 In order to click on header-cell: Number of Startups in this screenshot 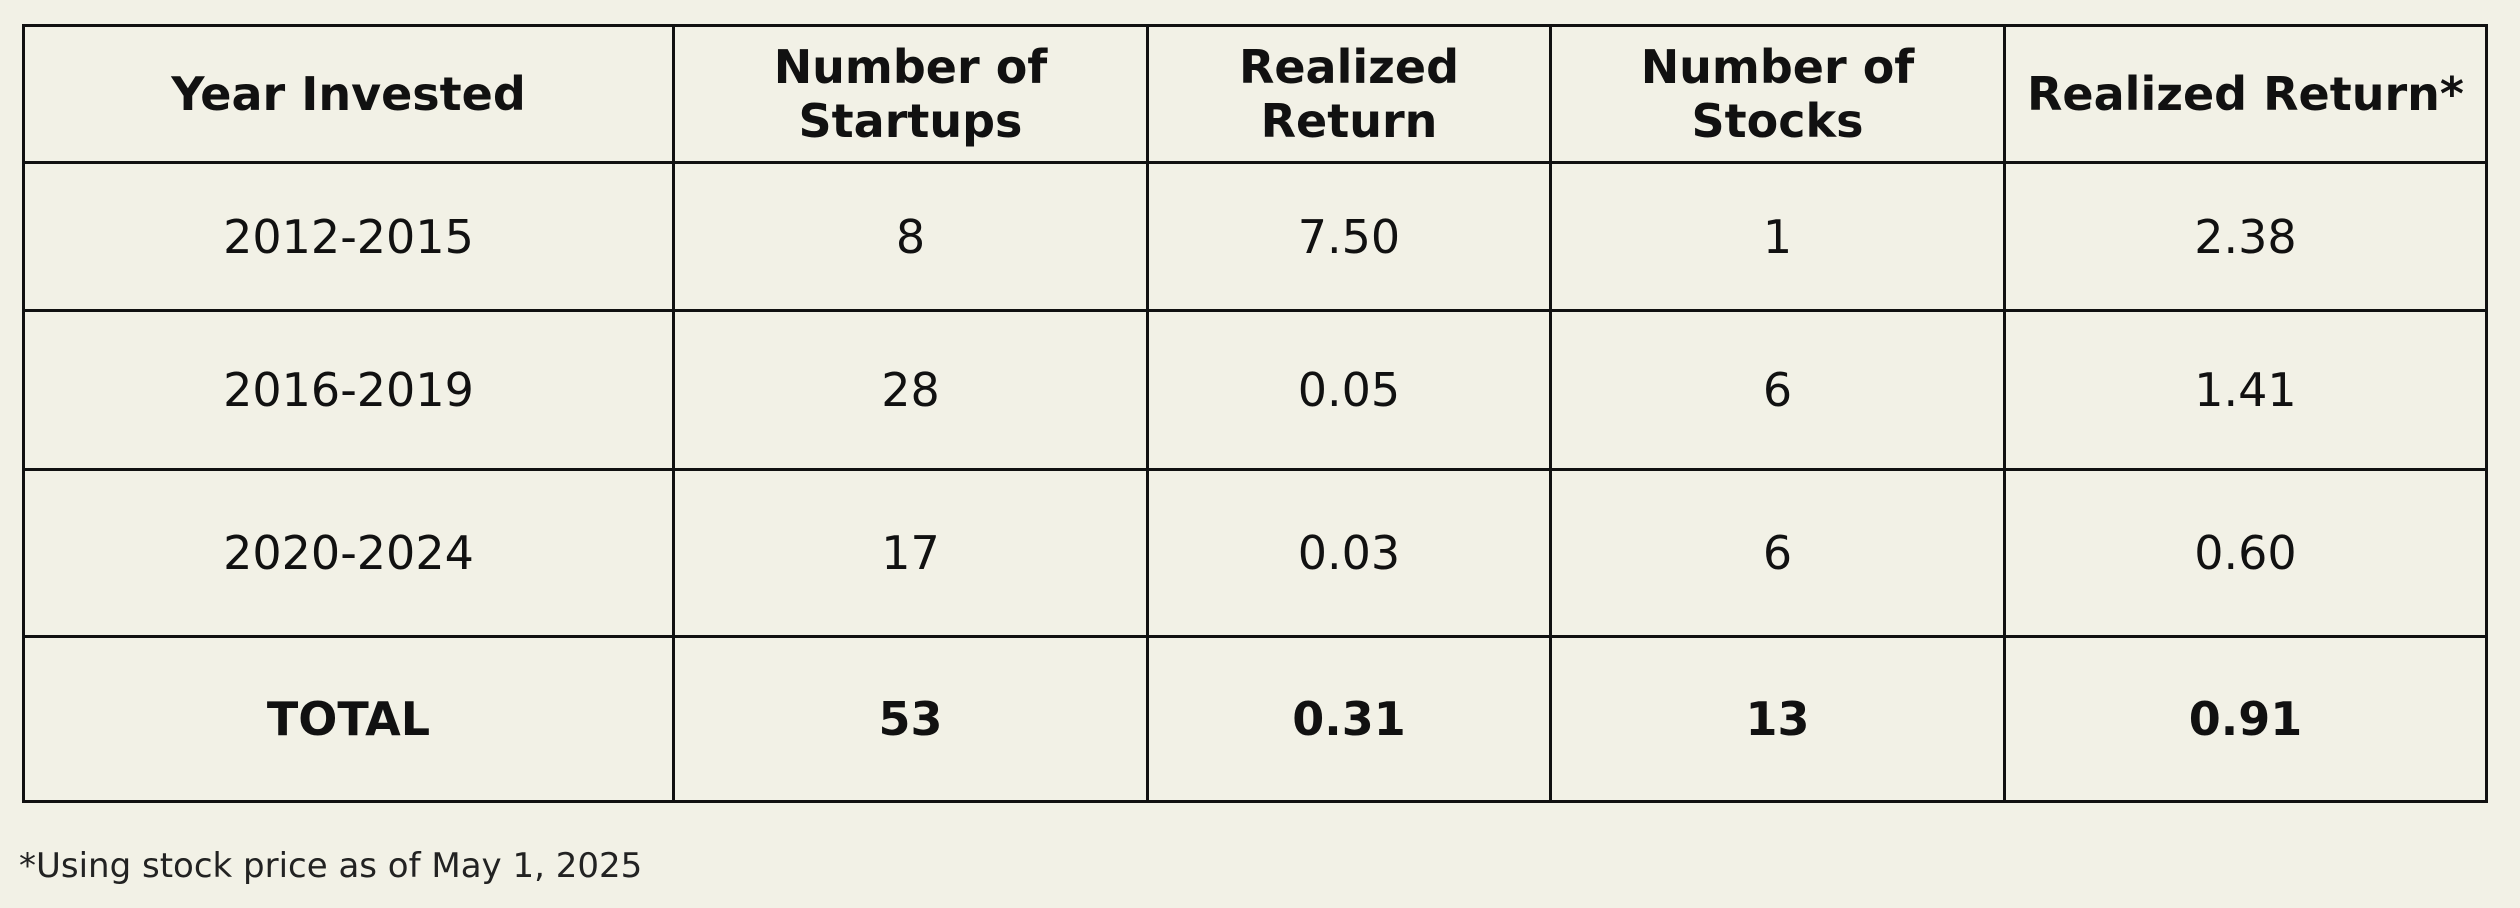, I will do `click(910, 94)`.